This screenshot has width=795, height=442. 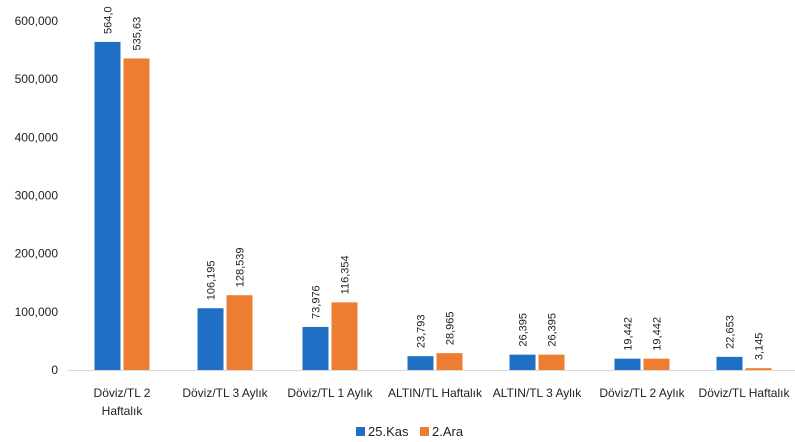 What do you see at coordinates (225, 393) in the screenshot?
I see `x-tick-label: Döviz/TL 3 Aylık` at bounding box center [225, 393].